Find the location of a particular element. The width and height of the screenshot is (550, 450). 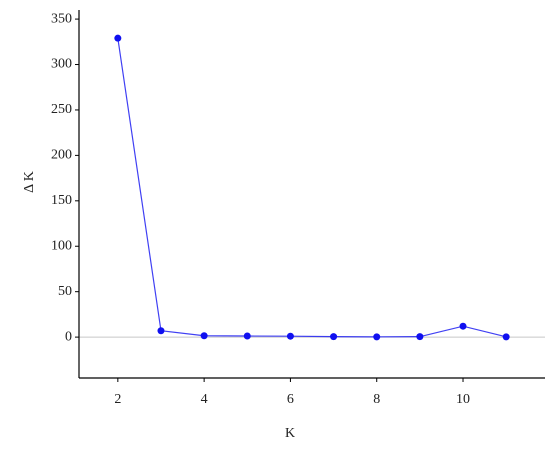

y-tick-label: 200 is located at coordinates (61, 155).